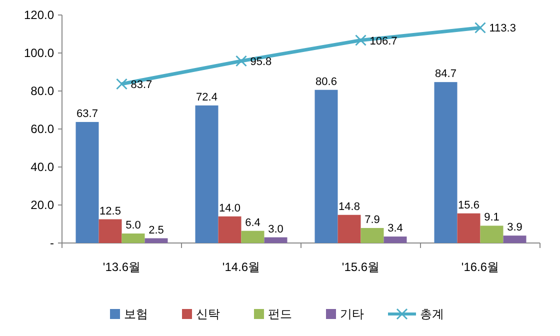  Describe the element at coordinates (395, 228) in the screenshot. I see `data-label: 3.4` at that location.